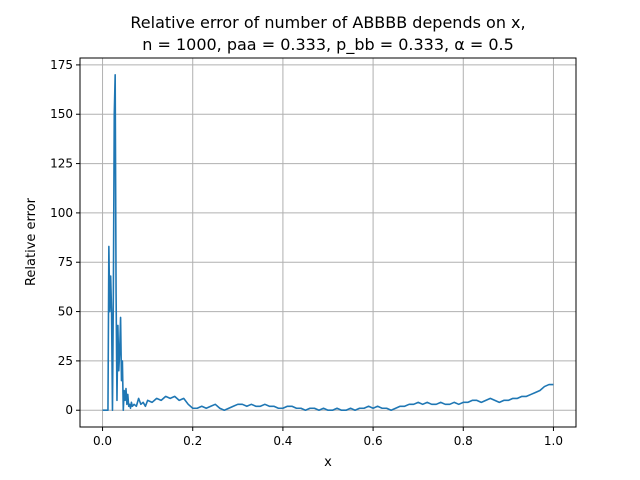 This screenshot has height=480, width=640. I want to click on y-tick-label: 100, so click(61, 213).